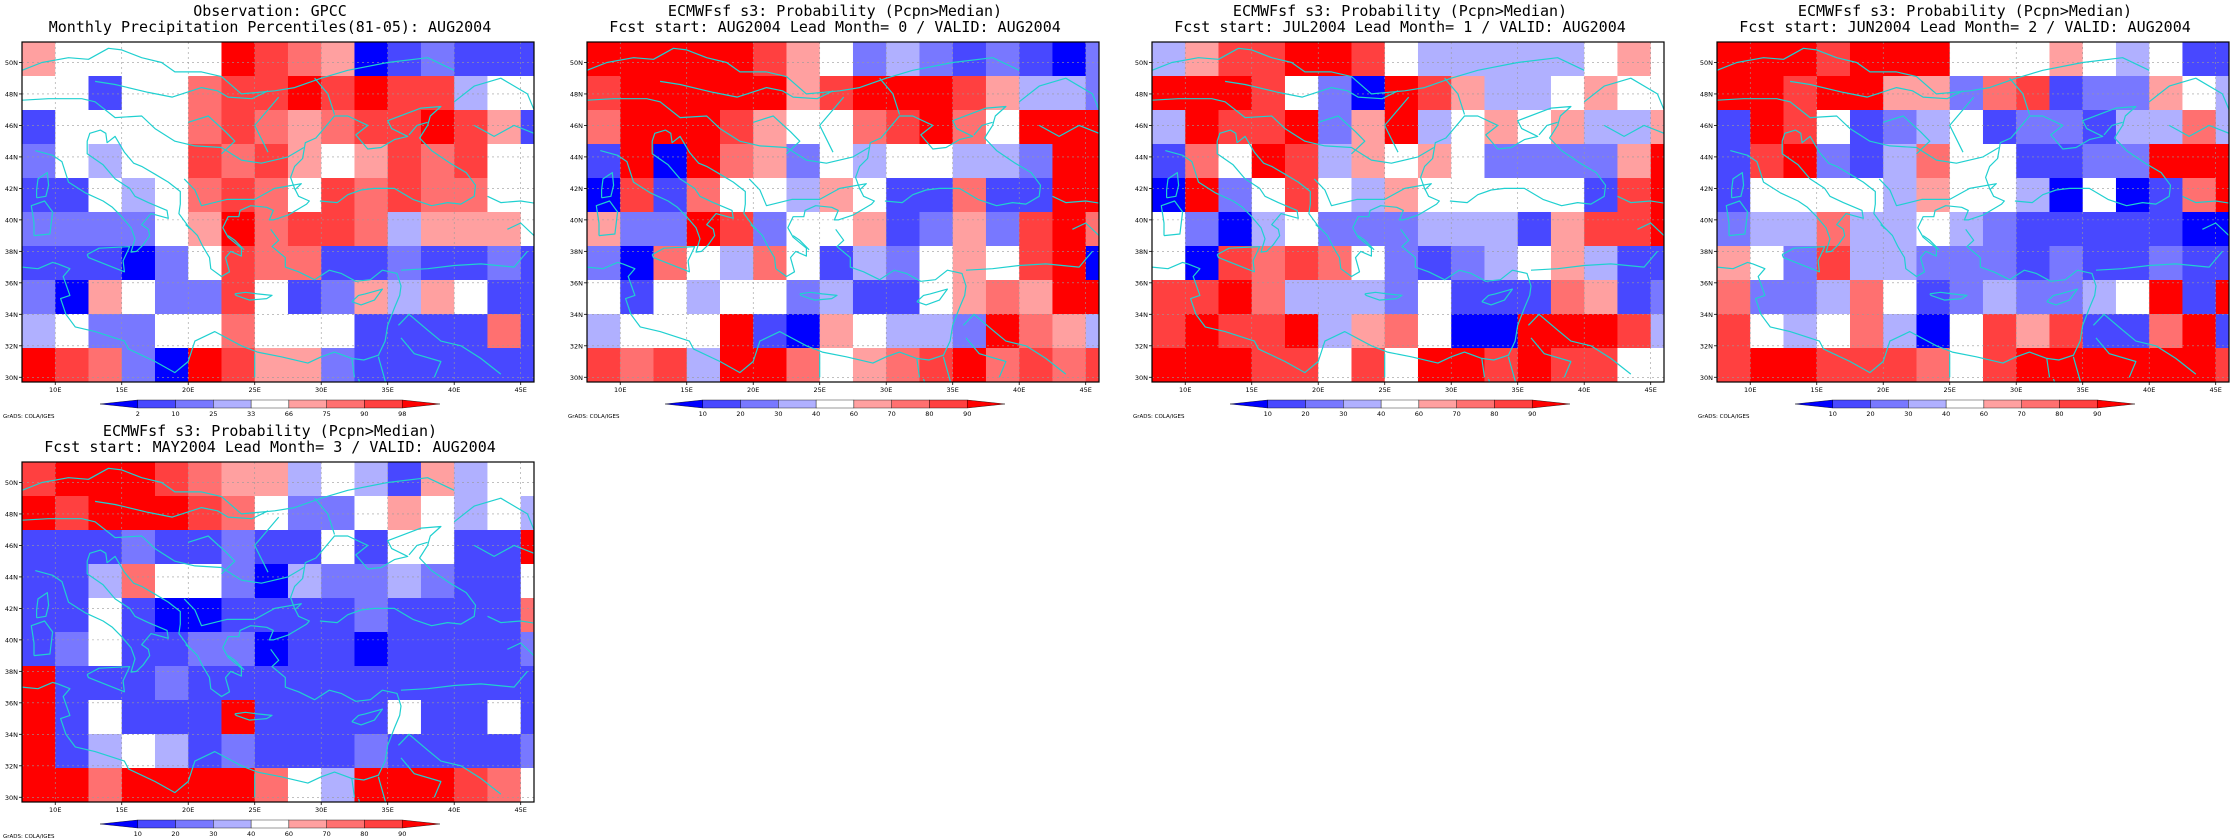 The height and width of the screenshot is (840, 2240). I want to click on lon-tick-label: 10E, so click(55, 390).